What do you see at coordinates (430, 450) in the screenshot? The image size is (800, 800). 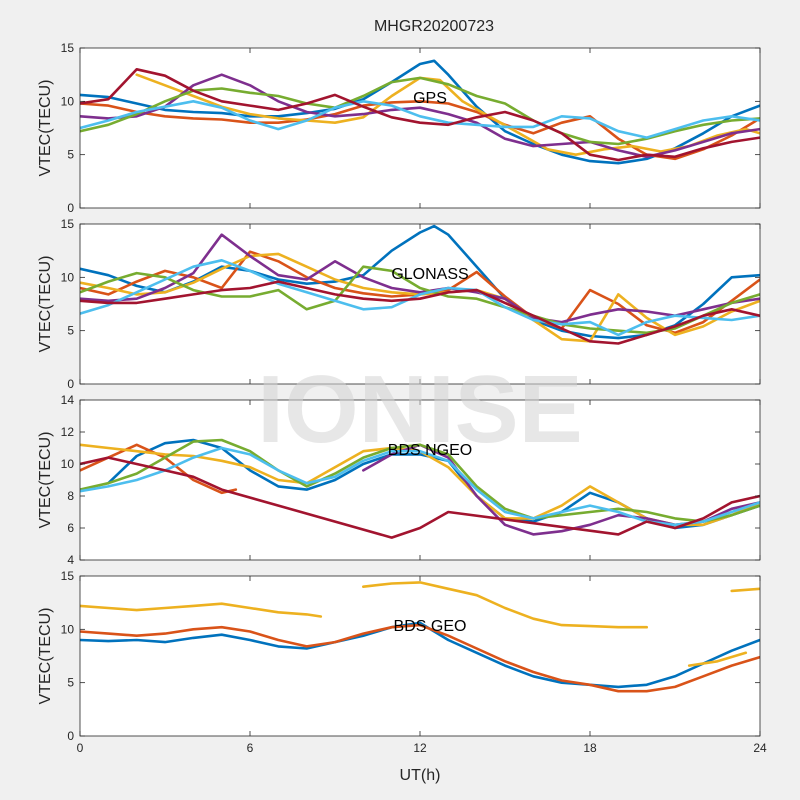 I see `panel-label: BDS NGEO` at bounding box center [430, 450].